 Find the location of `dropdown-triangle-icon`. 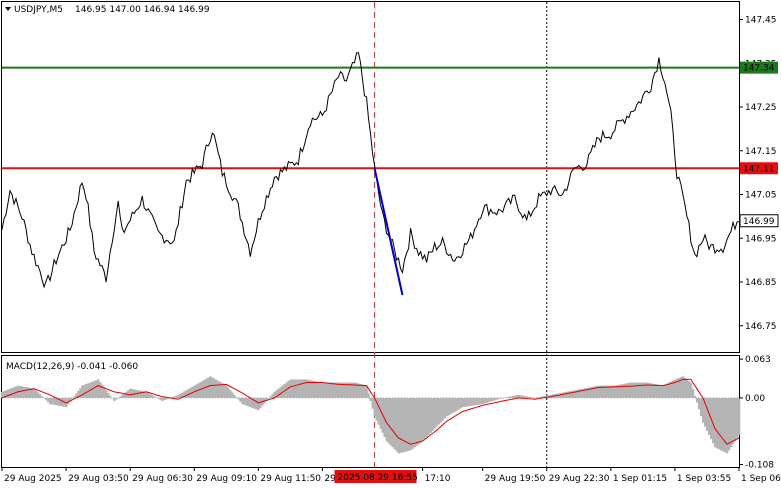

dropdown-triangle-icon is located at coordinates (8, 9).